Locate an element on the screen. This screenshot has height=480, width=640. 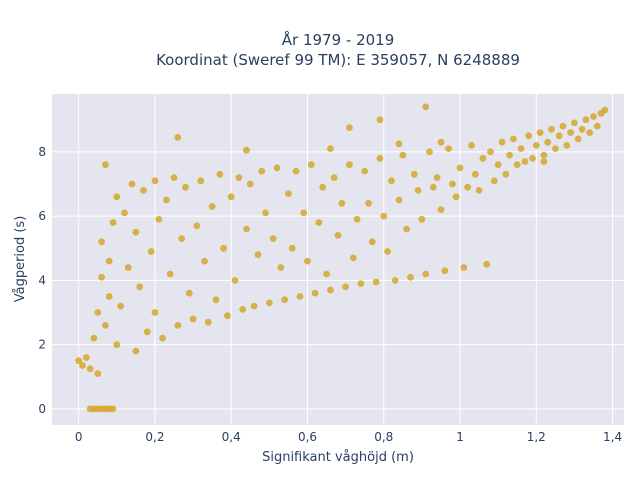
x-tick-label: 1,2 is located at coordinates (536, 437).